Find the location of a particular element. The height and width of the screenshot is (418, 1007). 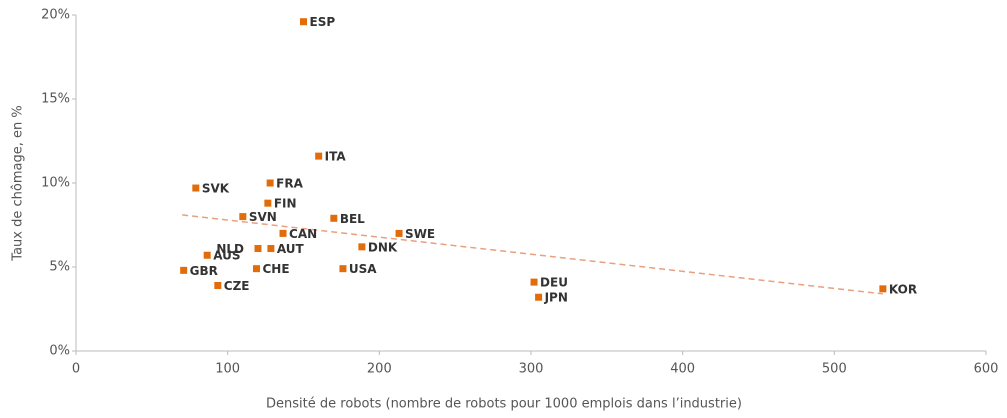

point-label: AUT is located at coordinates (291, 249).